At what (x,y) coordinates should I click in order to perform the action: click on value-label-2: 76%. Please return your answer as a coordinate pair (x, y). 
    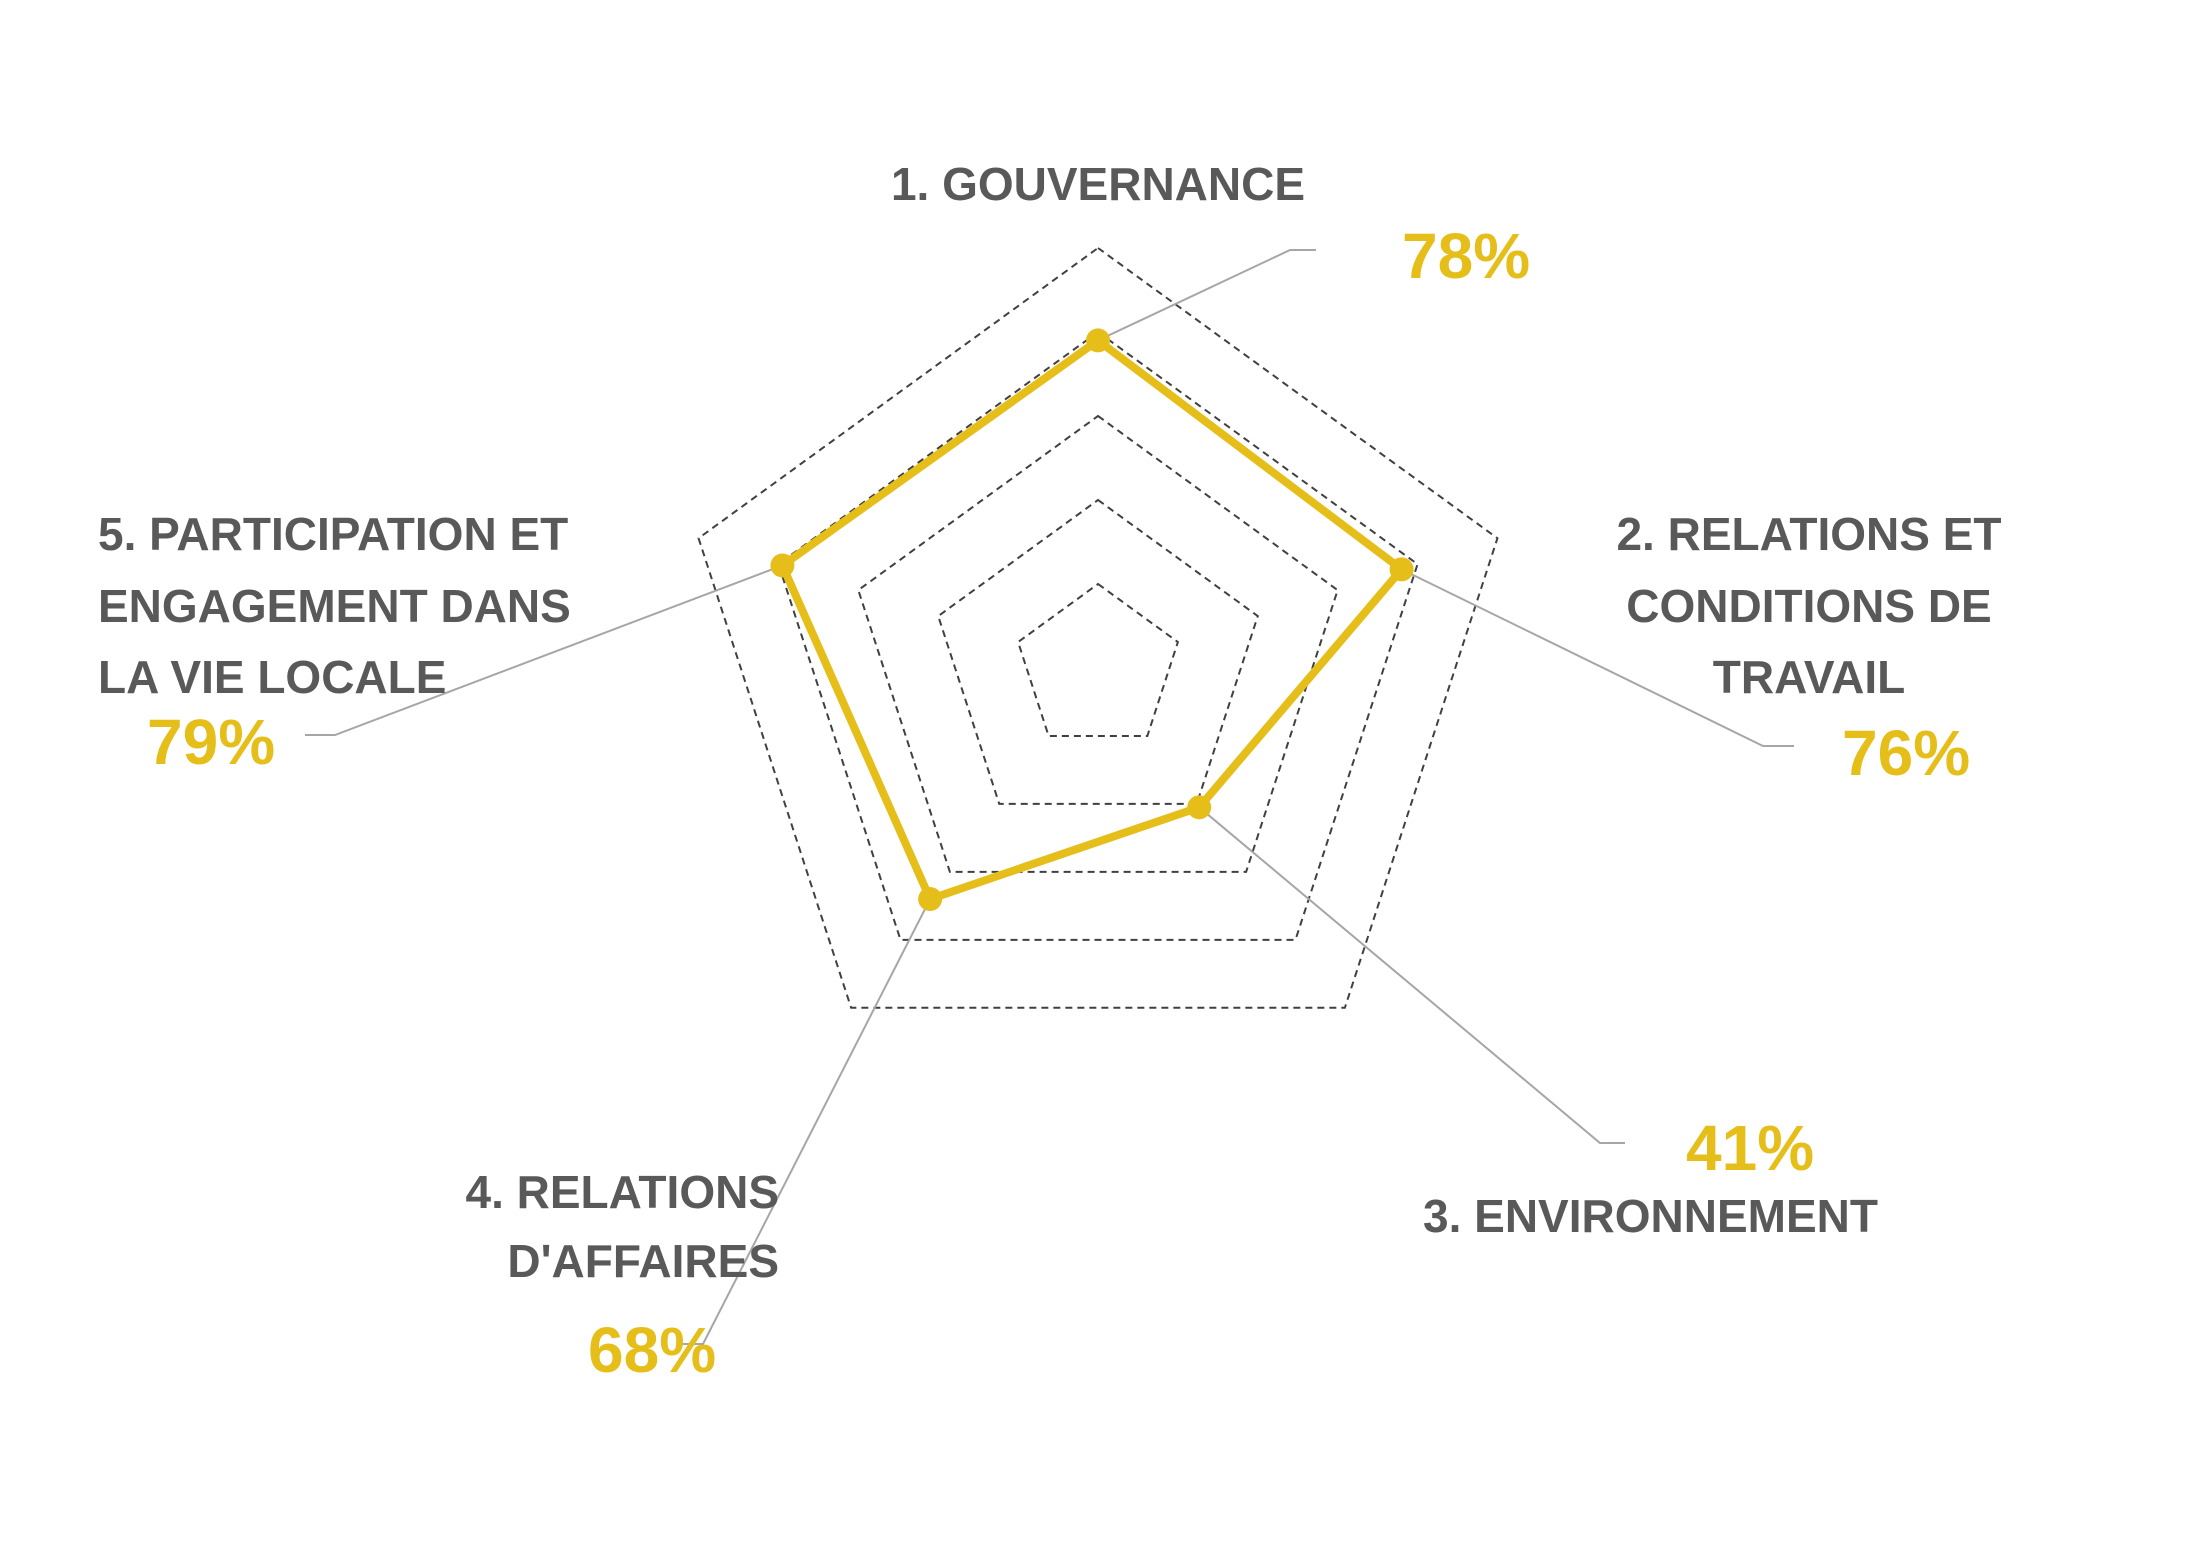
    Looking at the image, I should click on (1906, 753).